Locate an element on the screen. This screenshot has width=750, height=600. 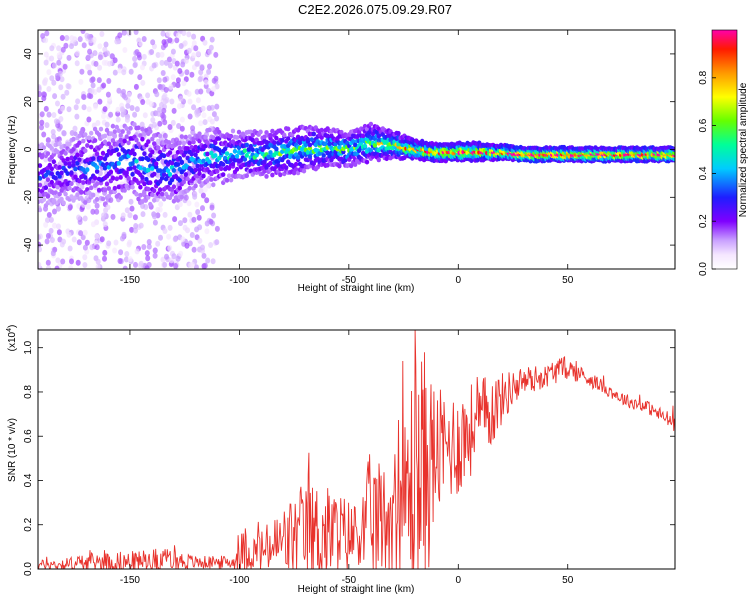
snr-y-scale-factor: (x104) is located at coordinates (12, 338).